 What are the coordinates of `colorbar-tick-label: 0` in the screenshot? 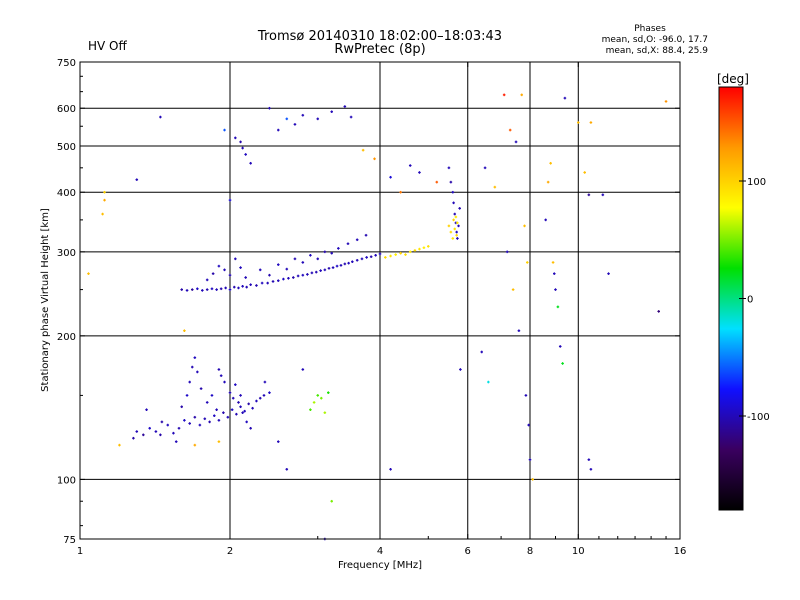 It's located at (750, 300).